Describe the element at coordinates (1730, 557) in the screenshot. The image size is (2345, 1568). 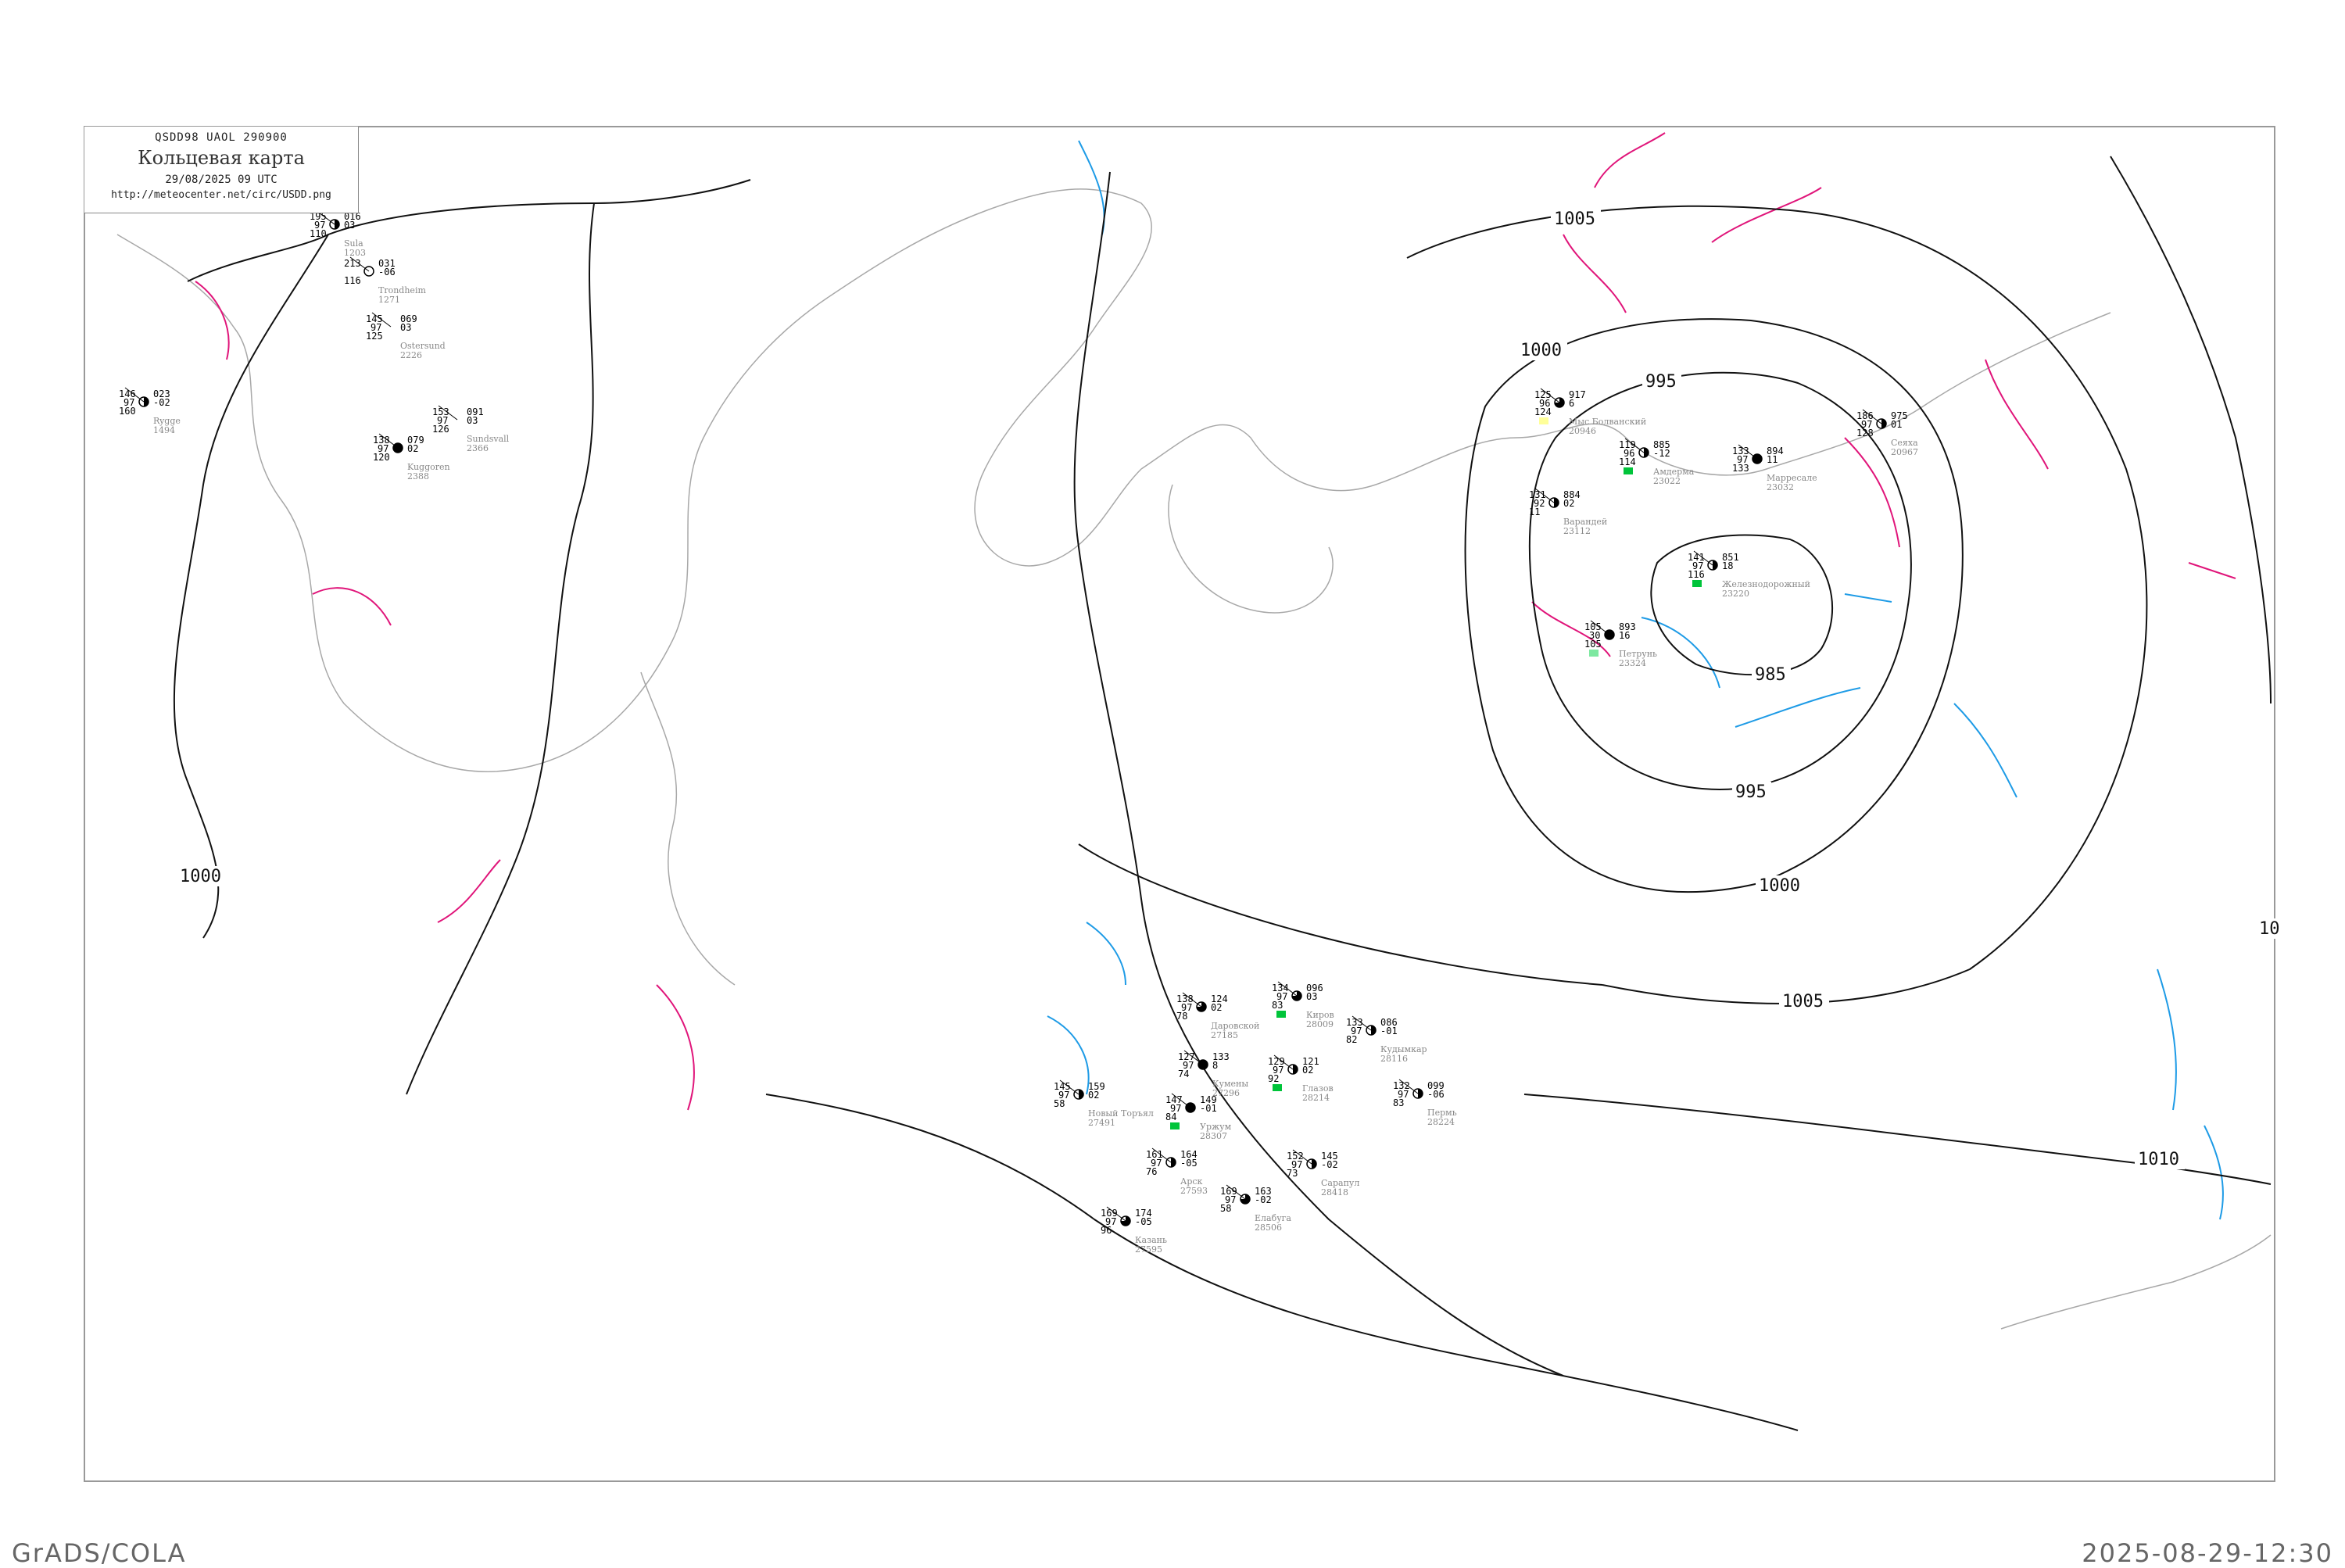
I see `station-pressure: 851` at that location.